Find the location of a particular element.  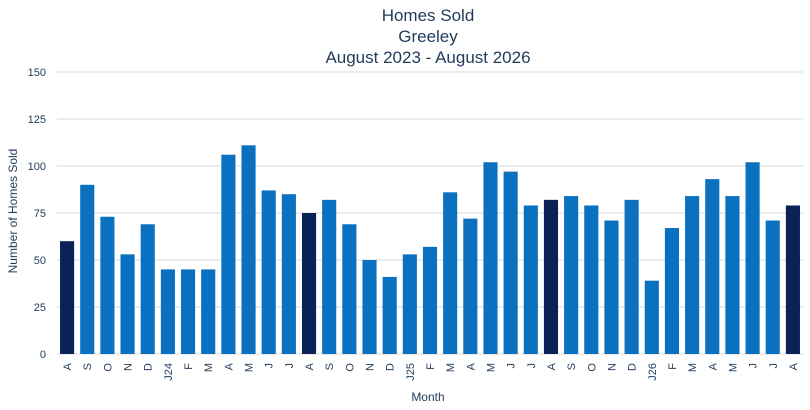

y-tick-label: 125 is located at coordinates (37, 120).